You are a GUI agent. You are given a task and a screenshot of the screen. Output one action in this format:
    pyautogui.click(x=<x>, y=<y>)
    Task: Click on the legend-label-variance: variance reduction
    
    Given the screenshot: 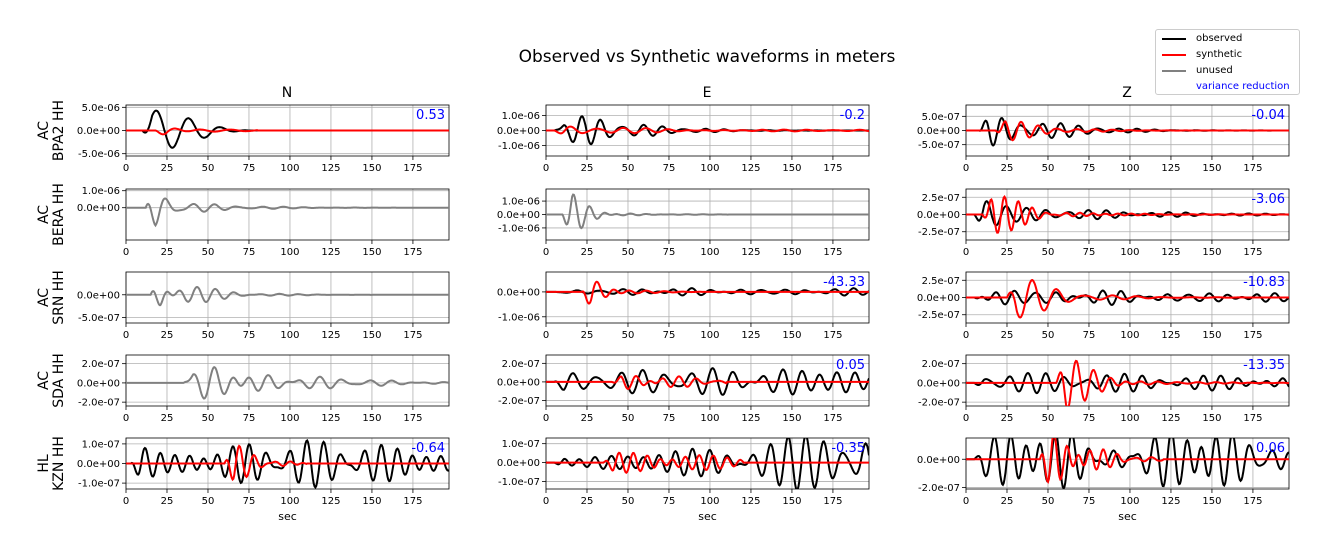 What is the action you would take?
    pyautogui.click(x=1243, y=86)
    